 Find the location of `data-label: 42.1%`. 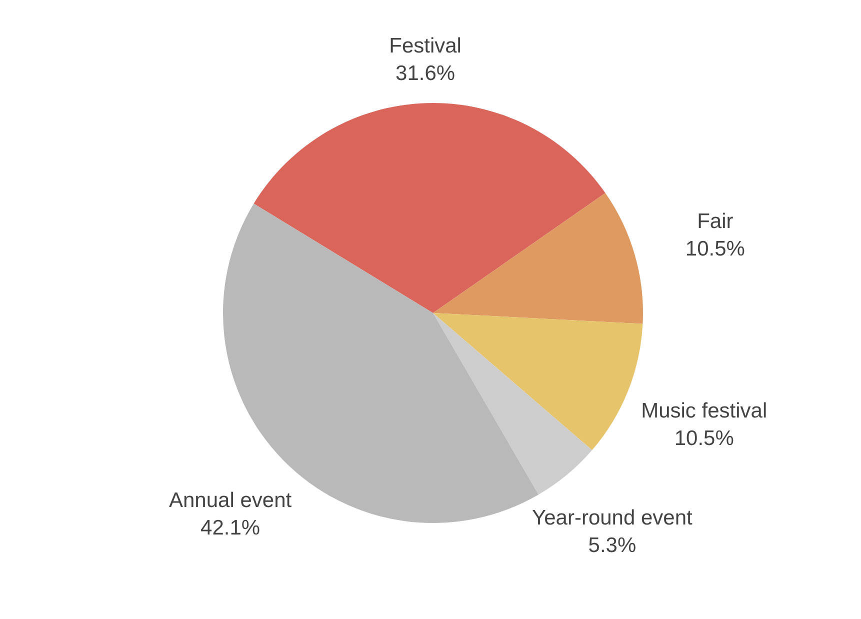

data-label: 42.1% is located at coordinates (230, 528).